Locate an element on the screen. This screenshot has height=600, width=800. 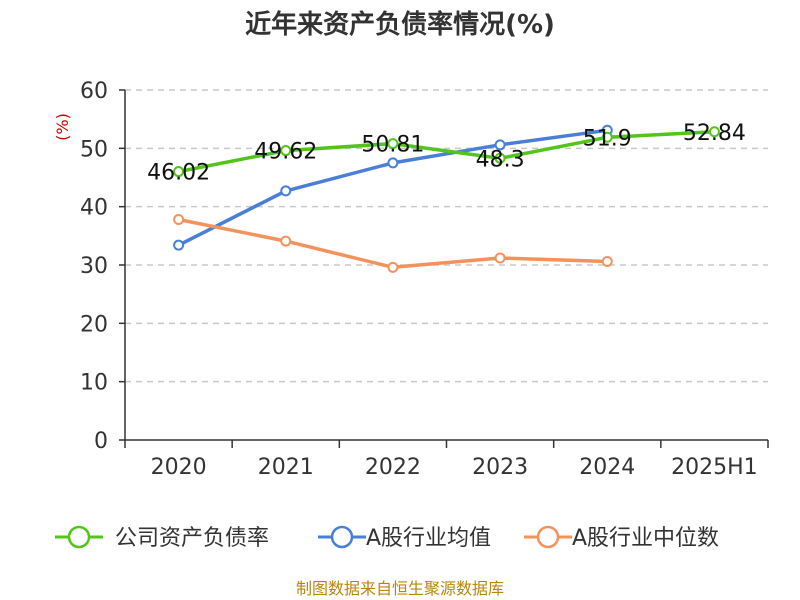
data-label: 52.84 is located at coordinates (714, 133).